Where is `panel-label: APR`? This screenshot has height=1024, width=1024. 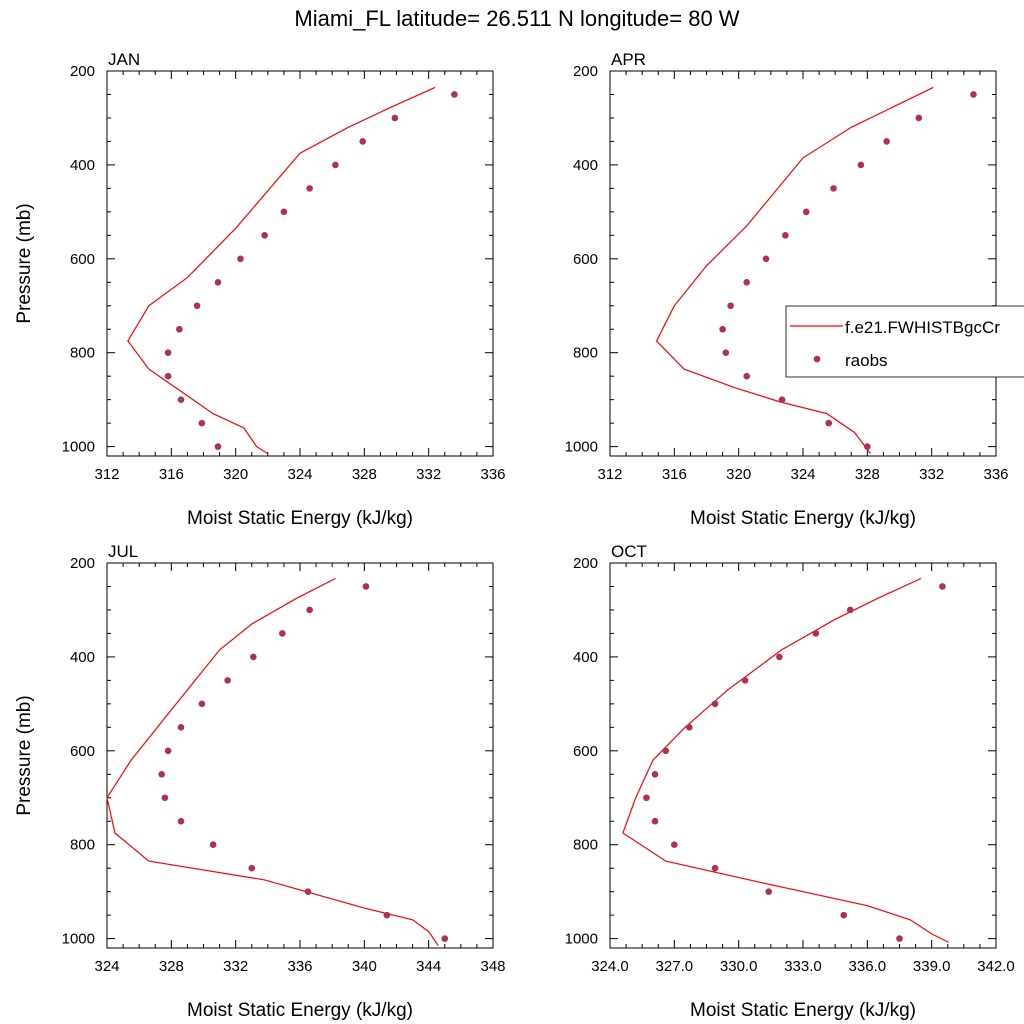 panel-label: APR is located at coordinates (628, 59).